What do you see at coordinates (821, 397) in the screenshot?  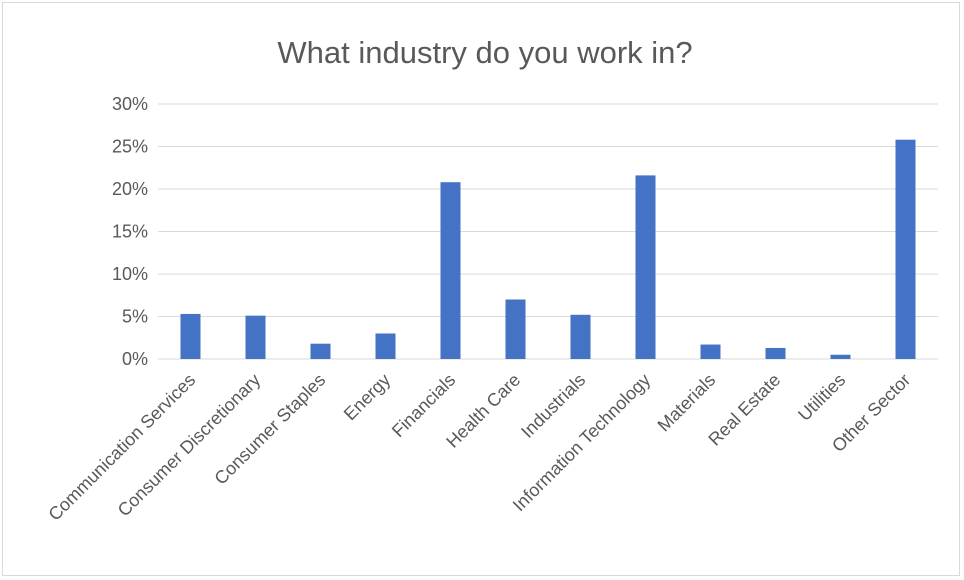 I see `x-tick-label: Utilities` at bounding box center [821, 397].